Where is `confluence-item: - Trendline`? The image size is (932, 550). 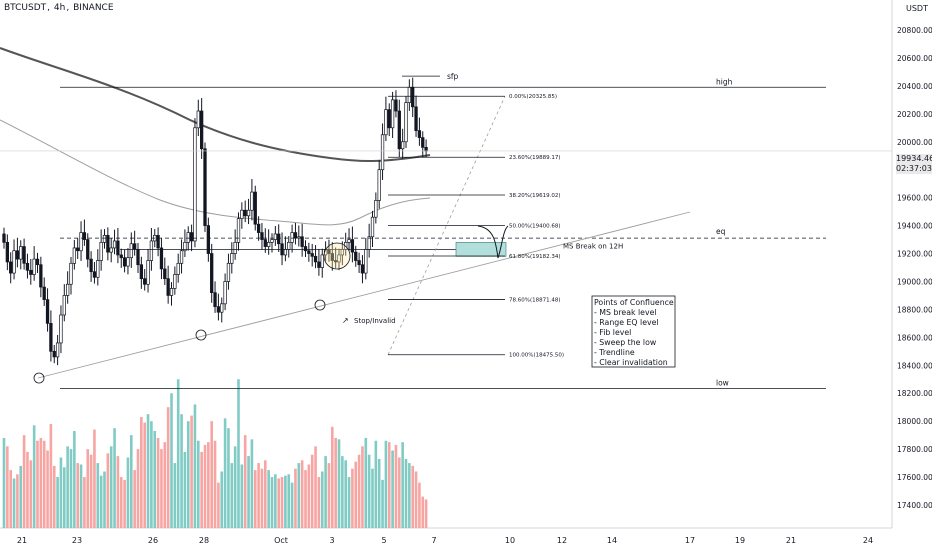
confluence-item: - Trendline is located at coordinates (614, 352).